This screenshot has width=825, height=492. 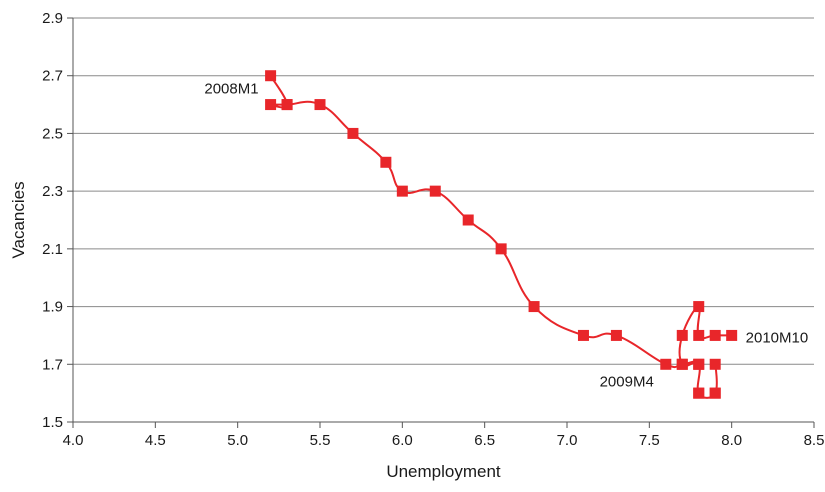 What do you see at coordinates (155, 440) in the screenshot?
I see `x-tick-label: 4.5` at bounding box center [155, 440].